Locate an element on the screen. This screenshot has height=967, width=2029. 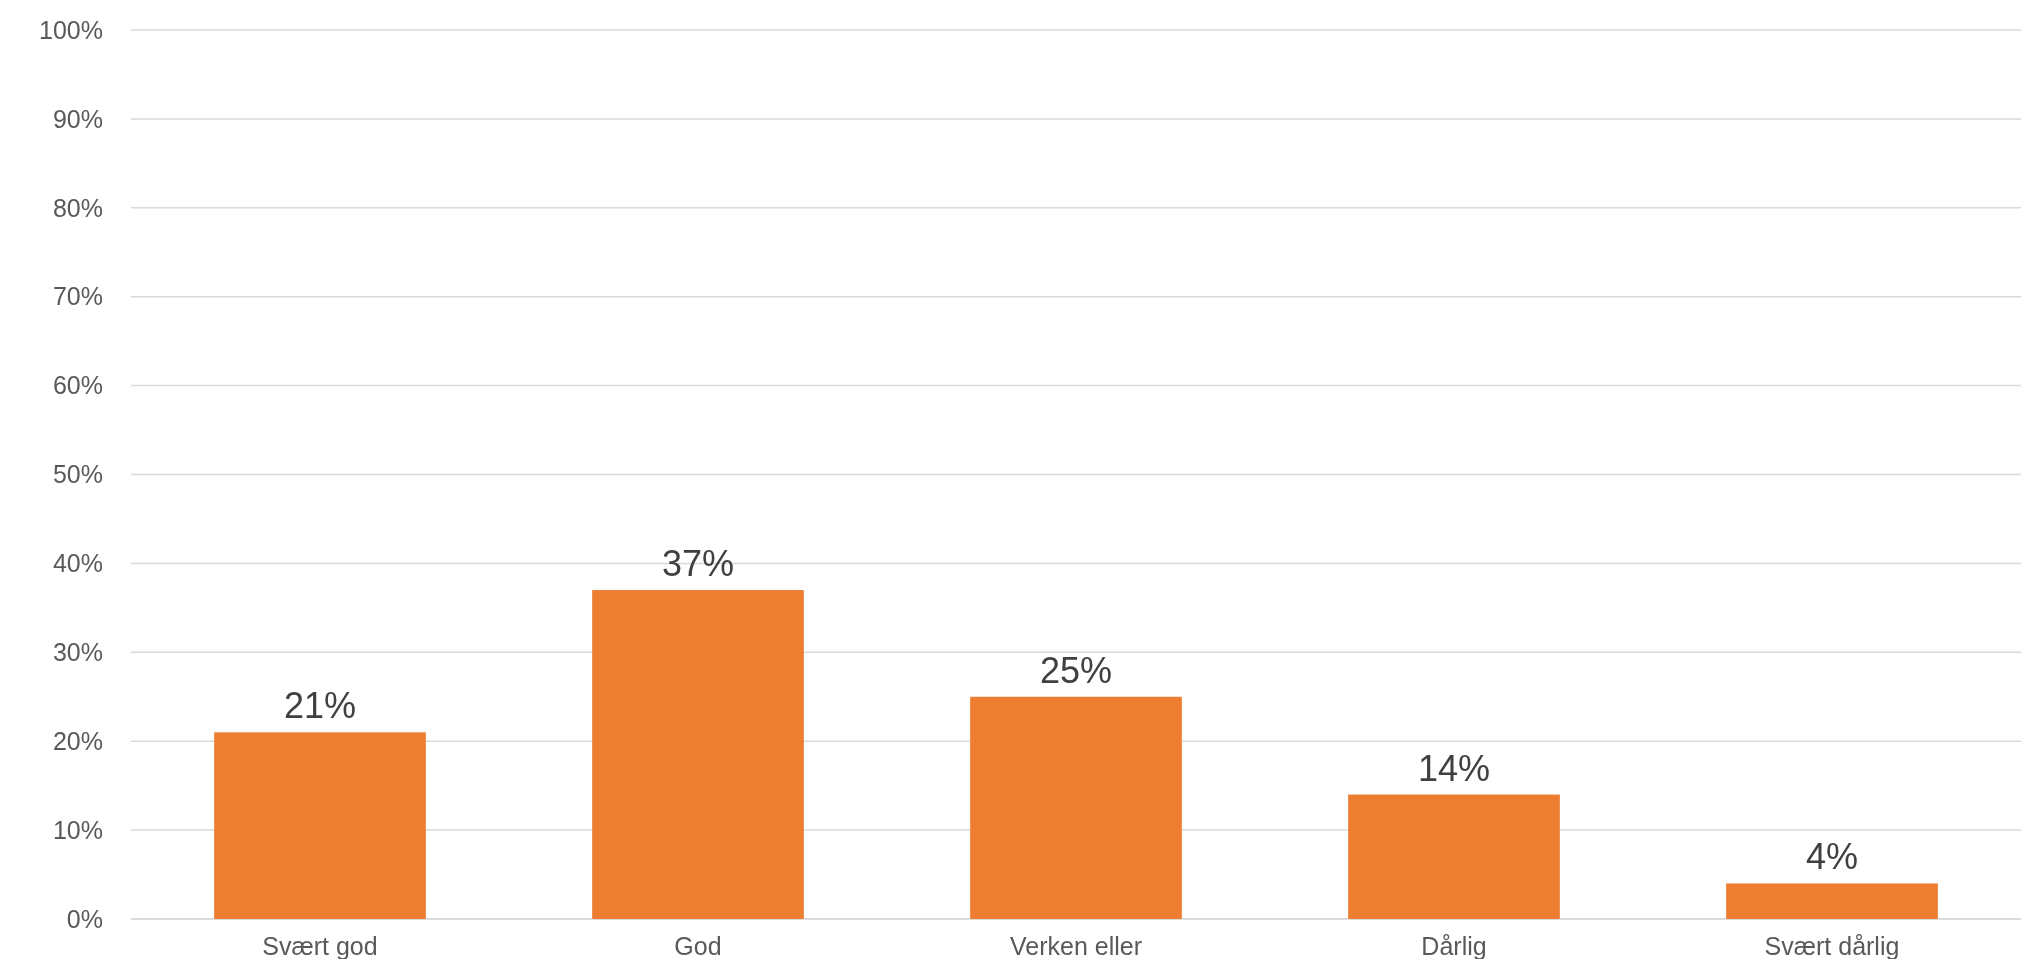
y-tick-label: 70% is located at coordinates (77, 296).